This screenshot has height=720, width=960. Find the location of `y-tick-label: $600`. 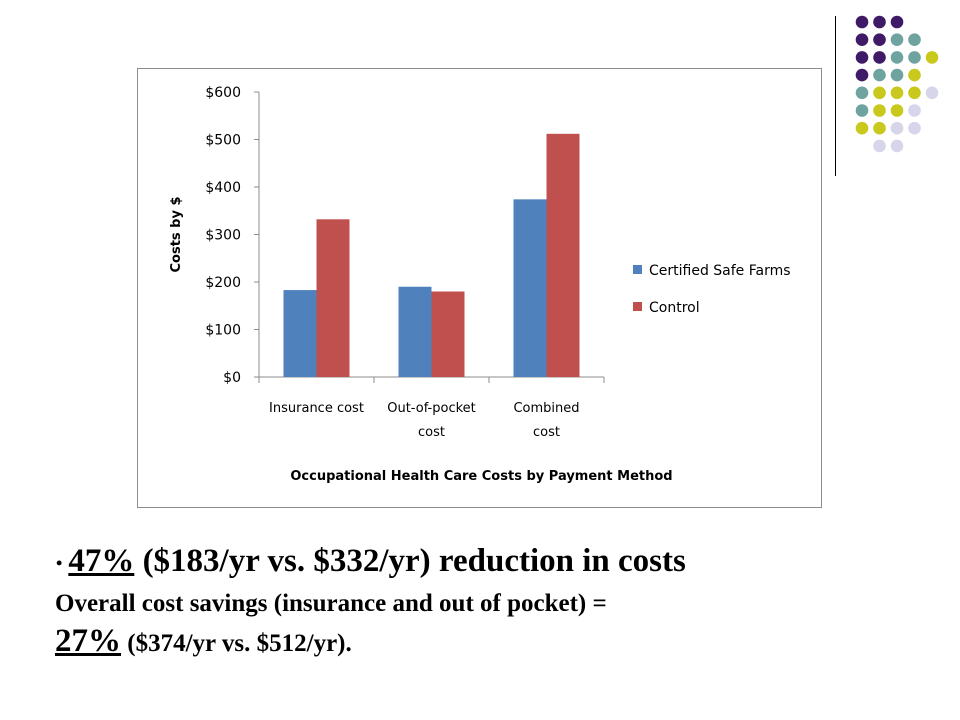

y-tick-label: $600 is located at coordinates (223, 93).